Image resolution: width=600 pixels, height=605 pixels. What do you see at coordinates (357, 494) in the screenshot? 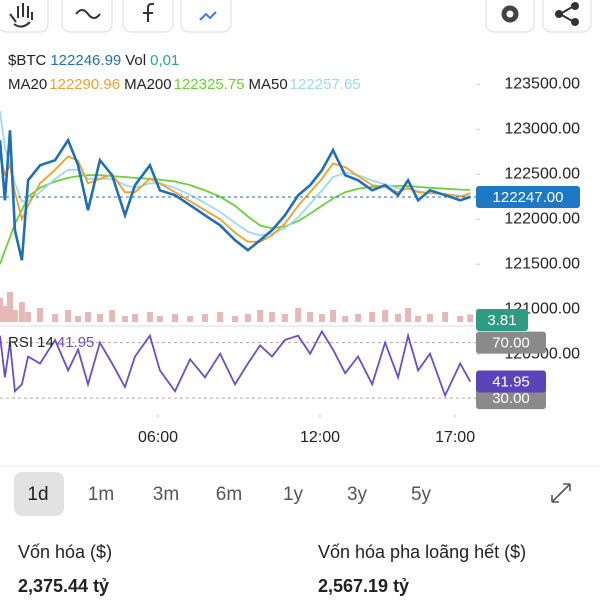
I see `range-button: 3y` at bounding box center [357, 494].